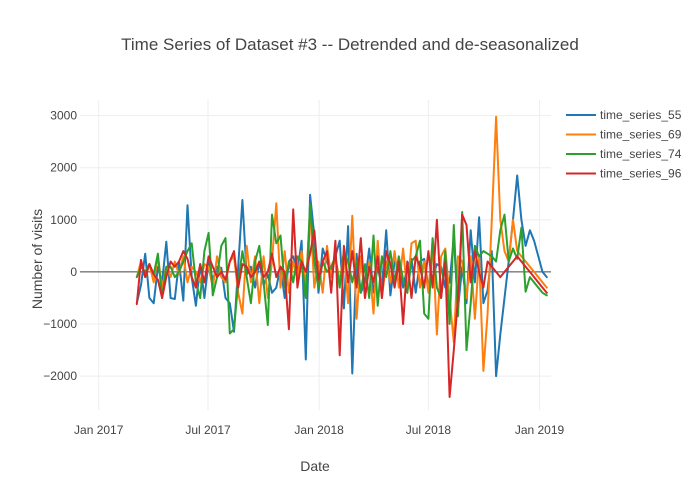  What do you see at coordinates (37, 259) in the screenshot?
I see `y-axis-title: Number of visits` at bounding box center [37, 259].